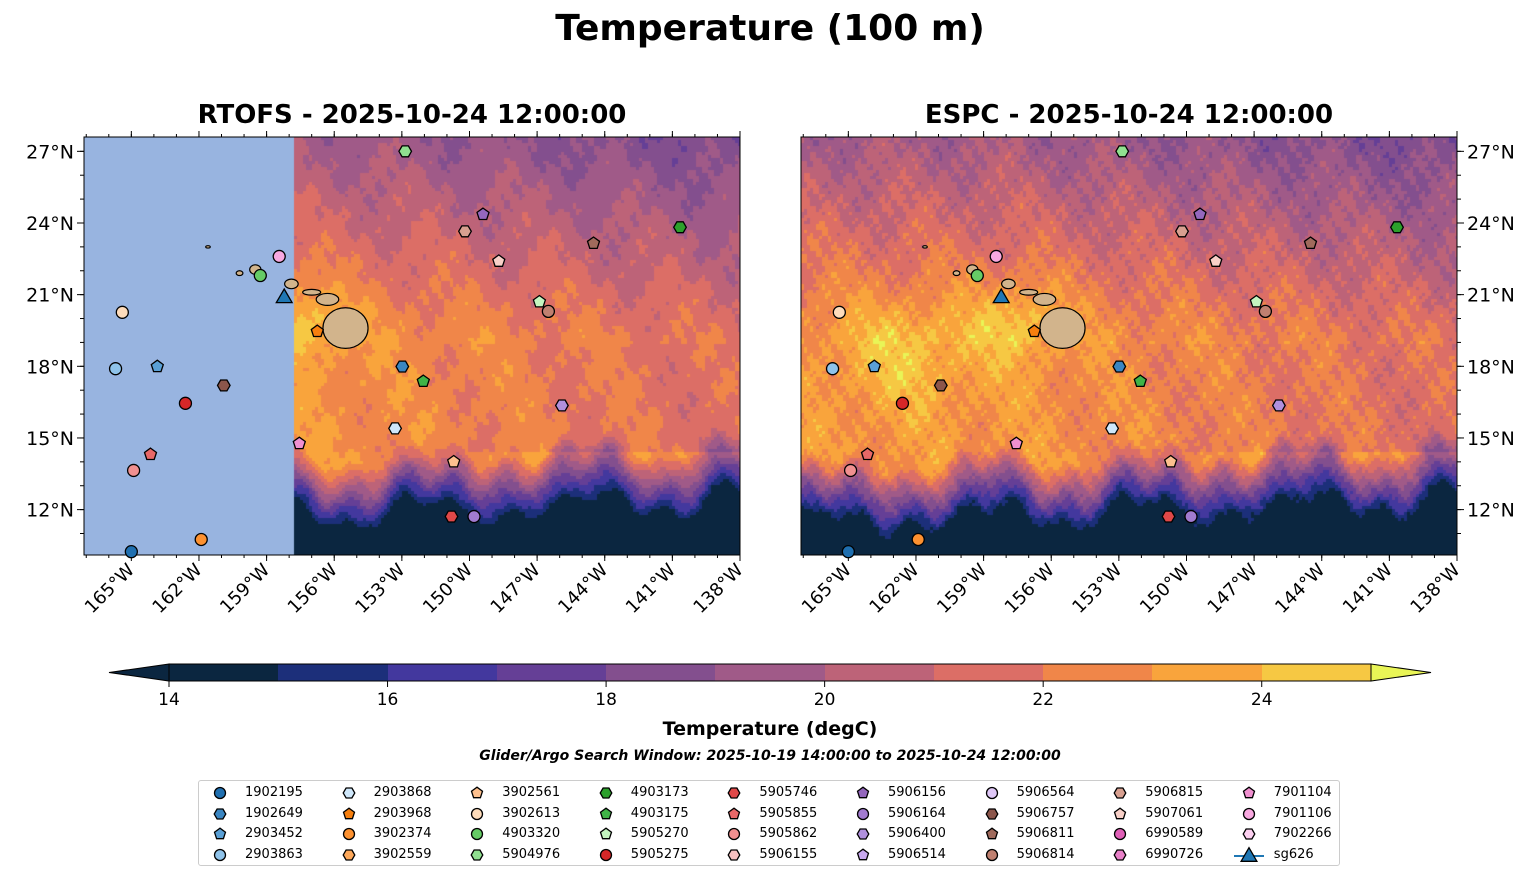  I want to click on legend-label: 2903868, so click(402, 792).